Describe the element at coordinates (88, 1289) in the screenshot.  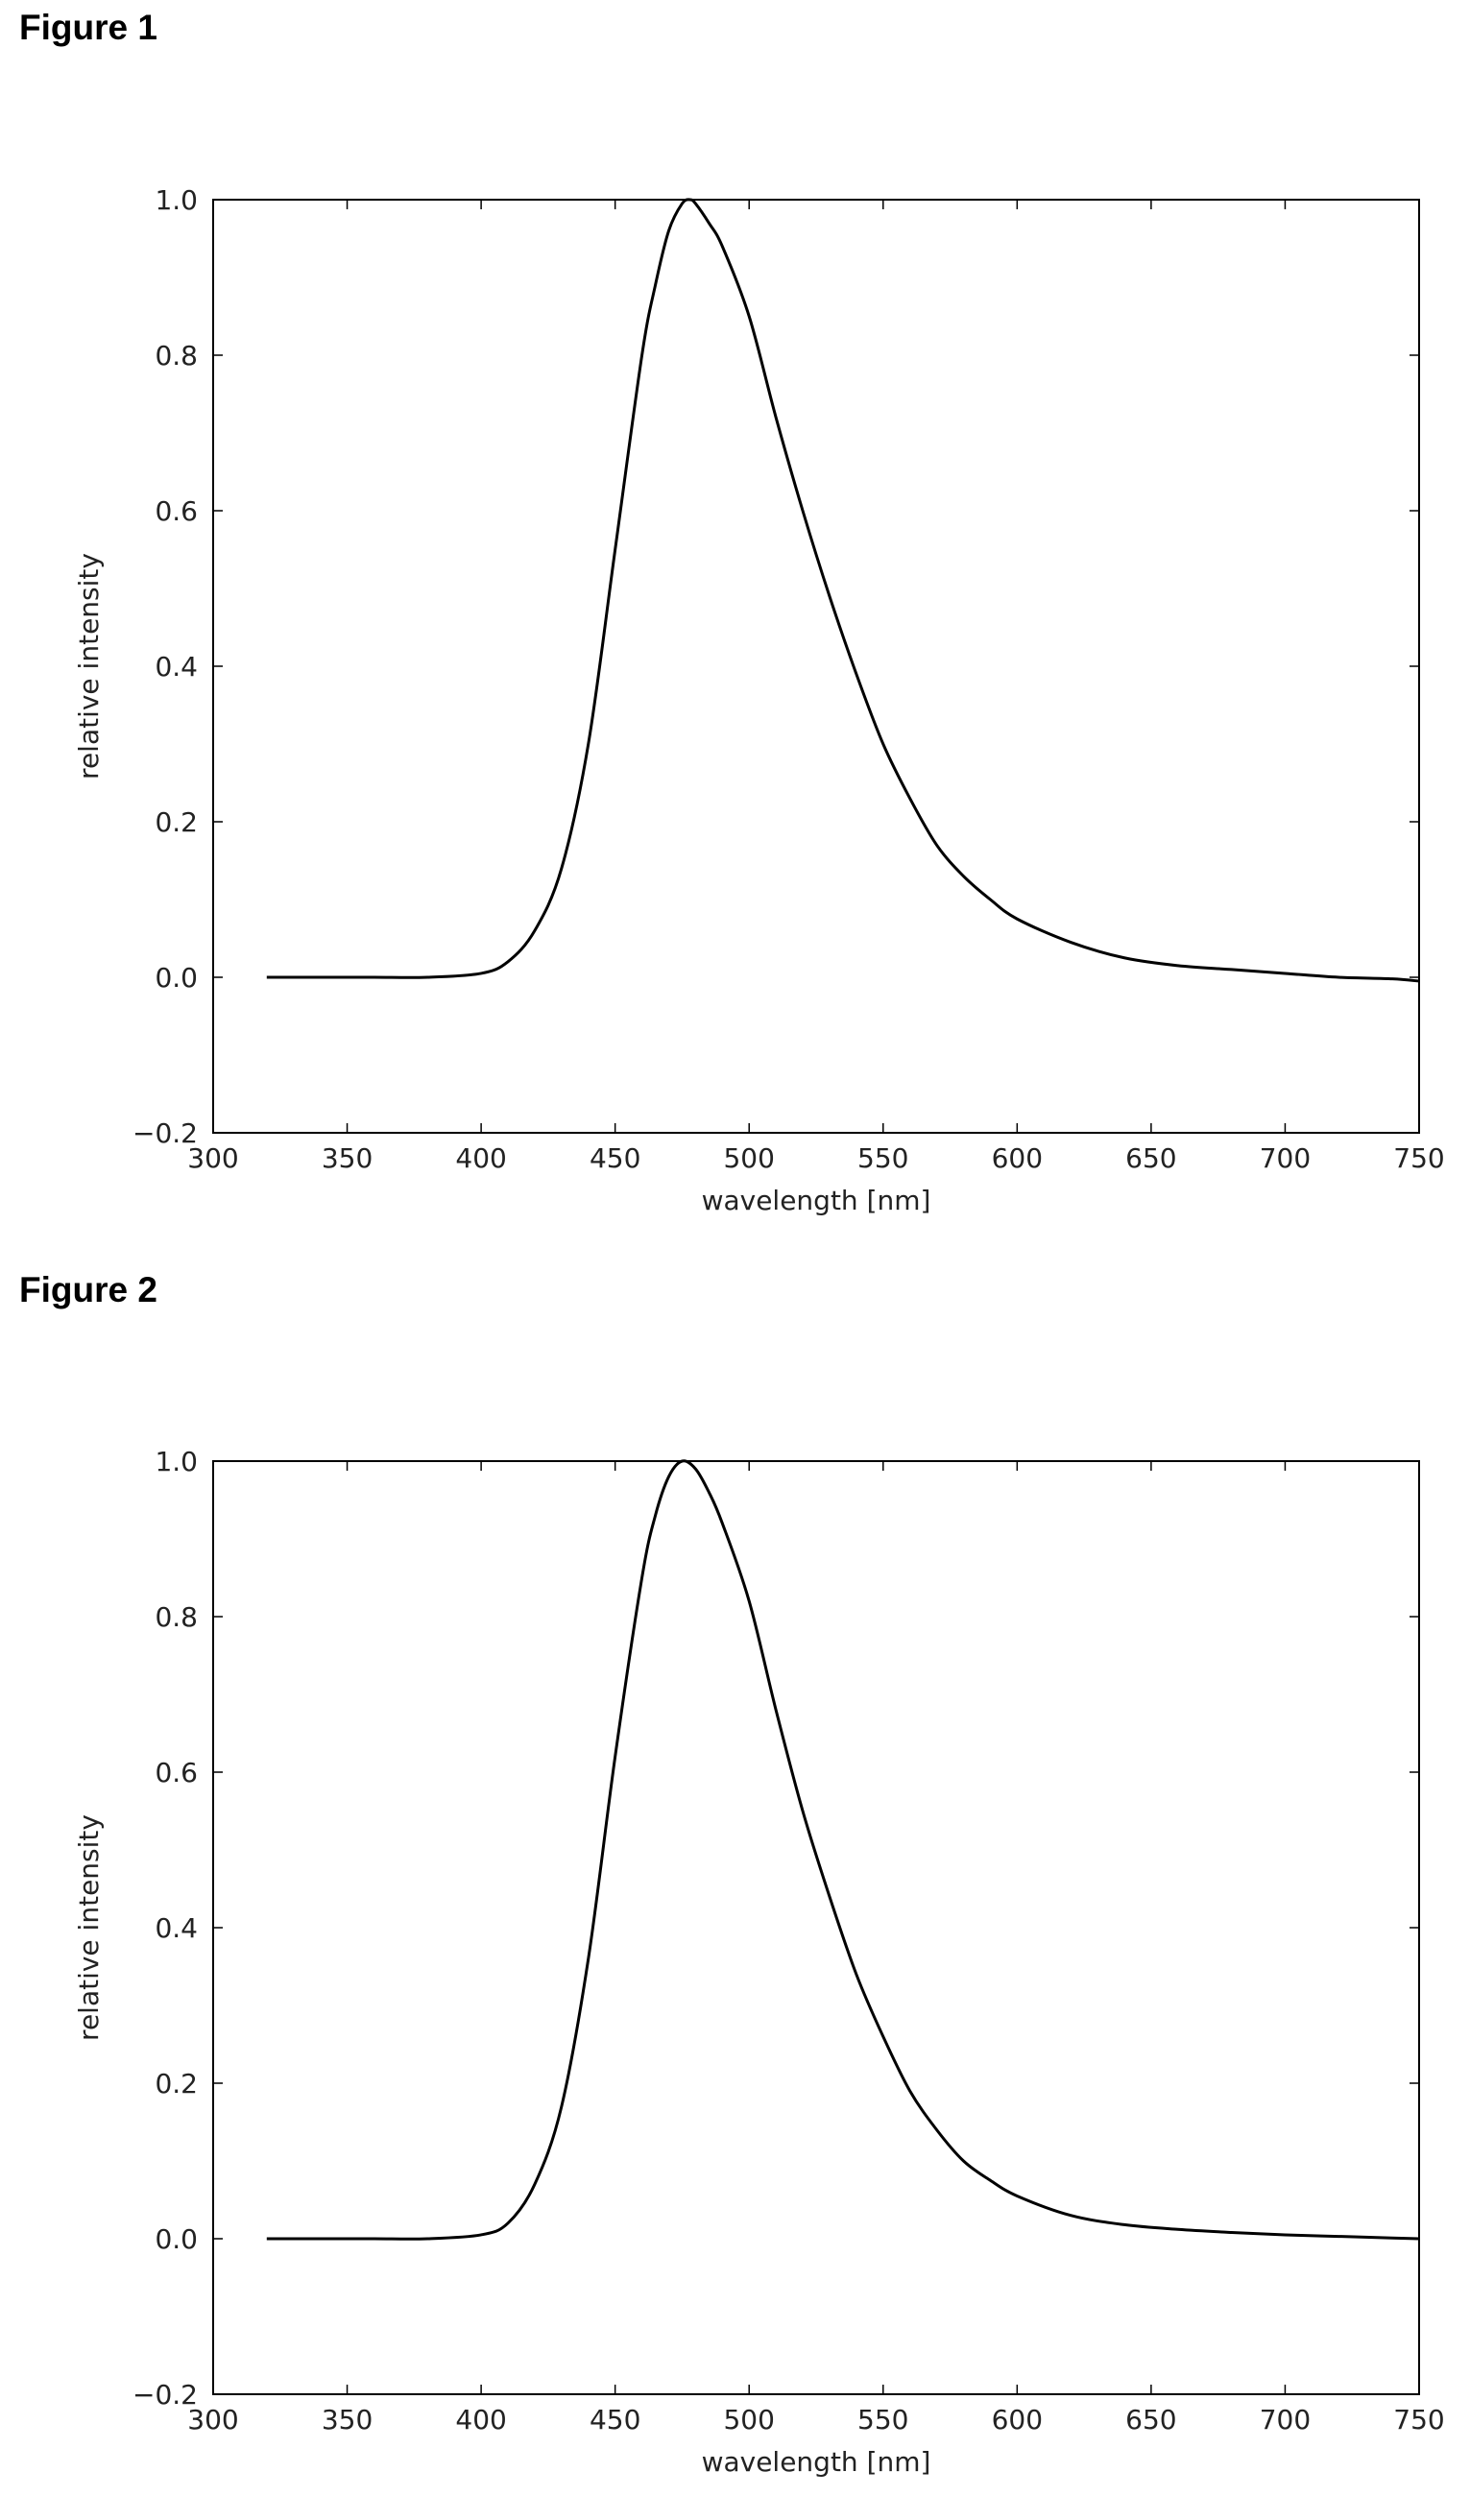
I see `figure-2-label: Figure 2` at that location.